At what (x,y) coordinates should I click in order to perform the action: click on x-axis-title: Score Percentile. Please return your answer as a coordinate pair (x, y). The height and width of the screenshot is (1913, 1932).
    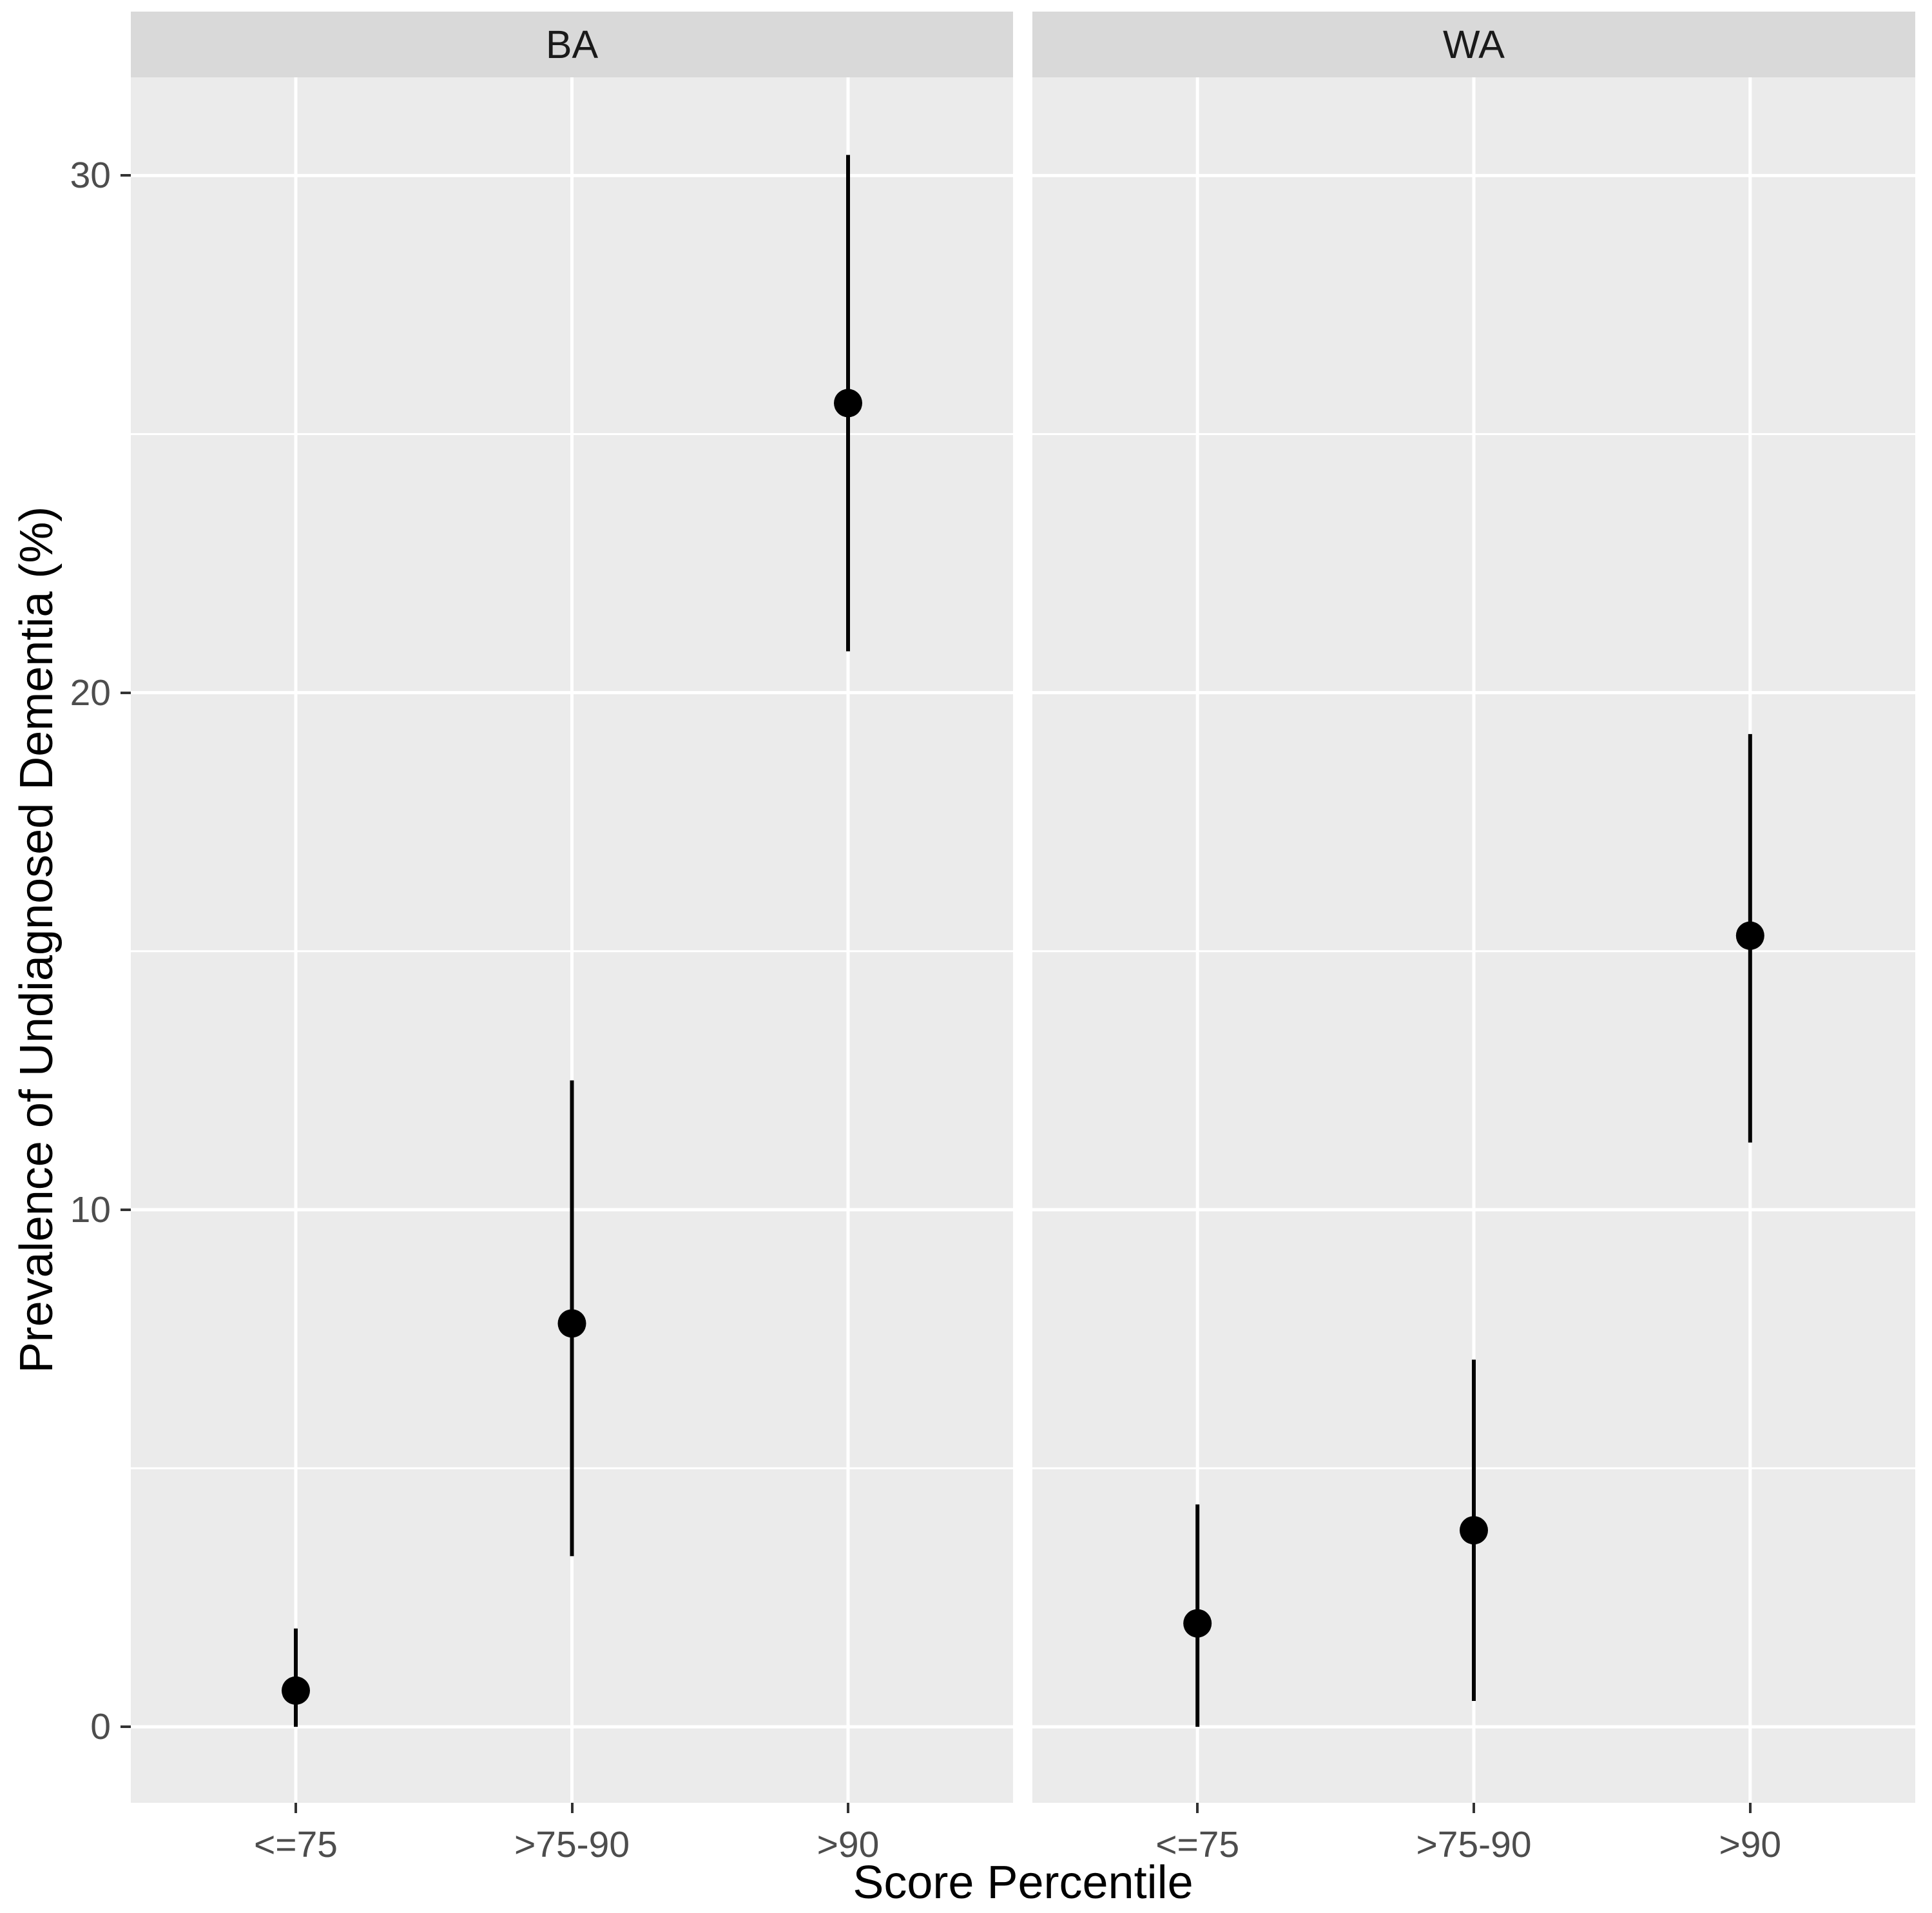
    Looking at the image, I should click on (1023, 1882).